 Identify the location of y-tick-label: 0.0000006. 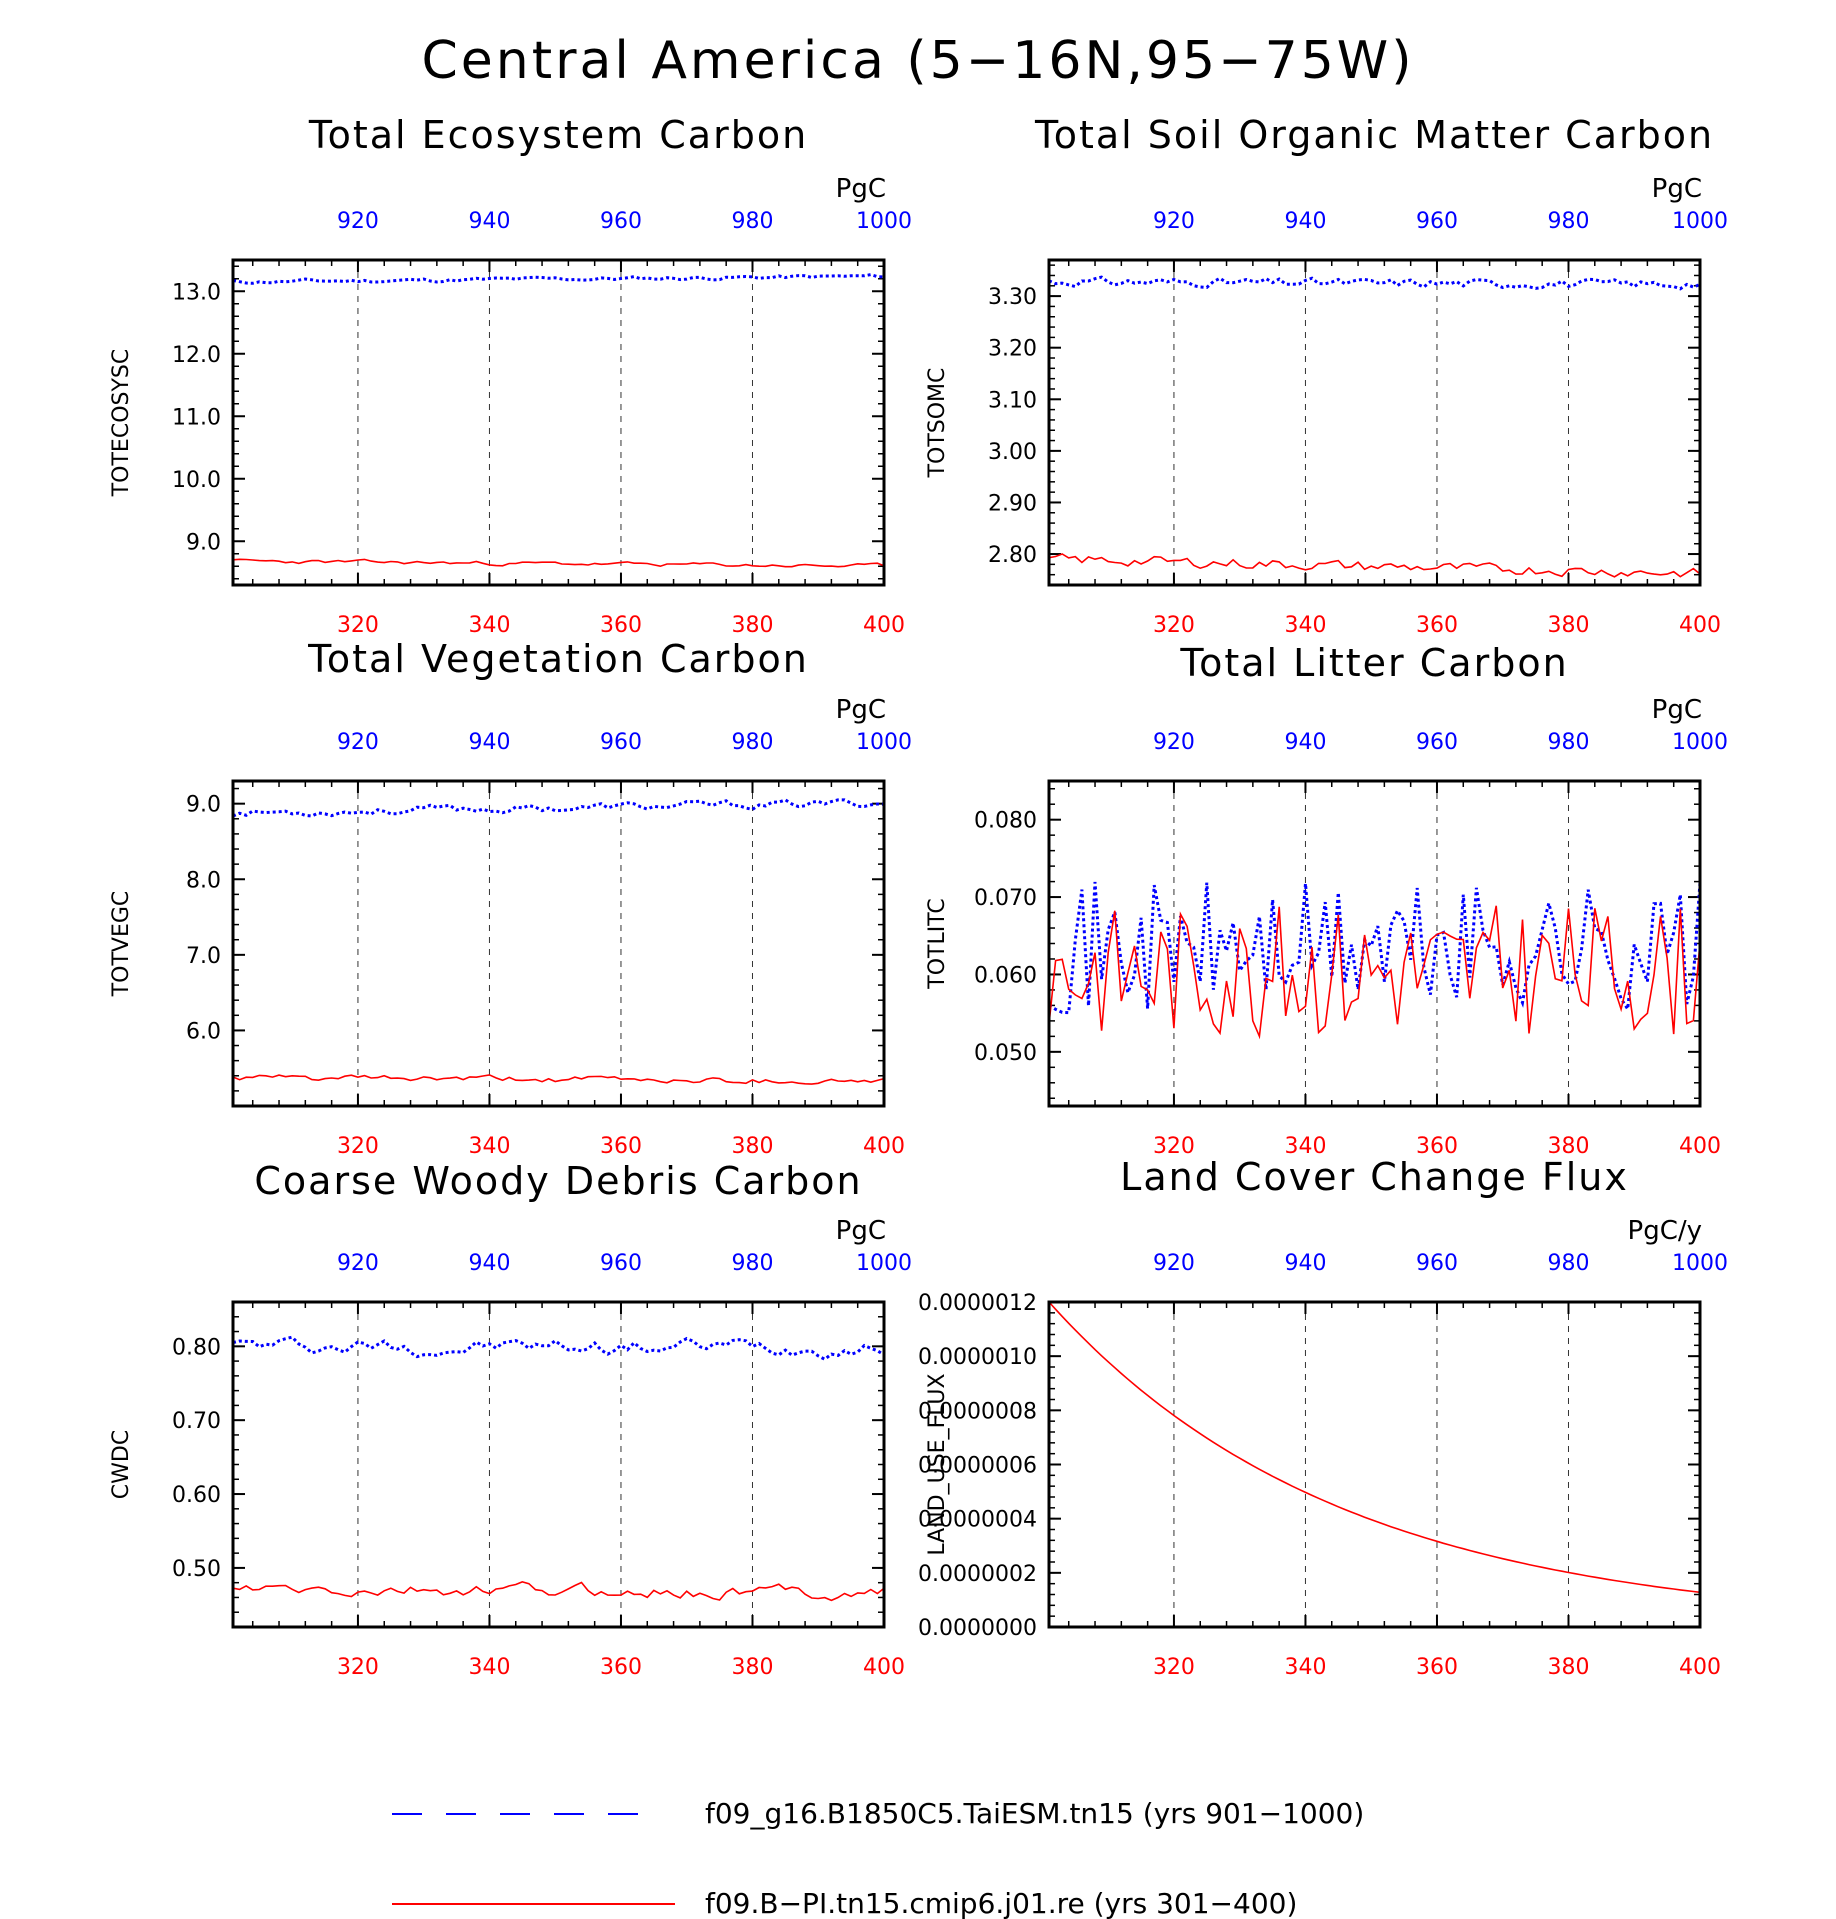
(977, 1466).